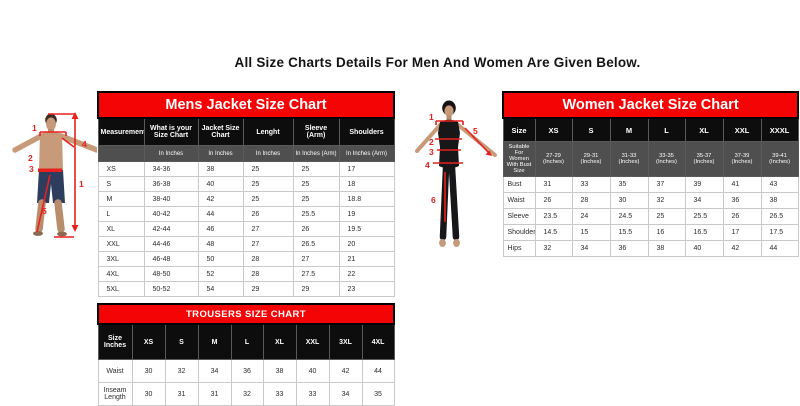 The width and height of the screenshot is (800, 406). I want to click on value-cell: 16, so click(666, 232).